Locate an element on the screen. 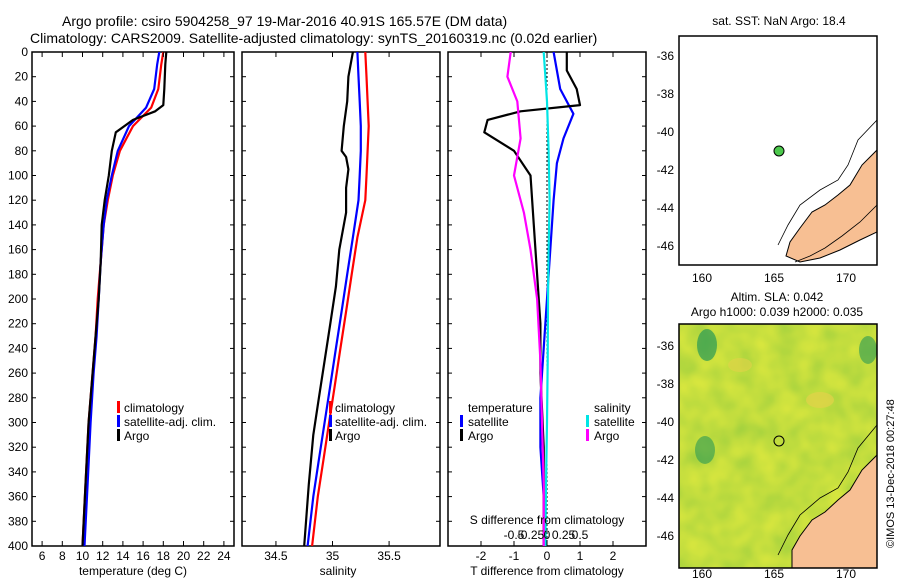 The image size is (900, 580). series-line-climatology is located at coordinates (340, 299).